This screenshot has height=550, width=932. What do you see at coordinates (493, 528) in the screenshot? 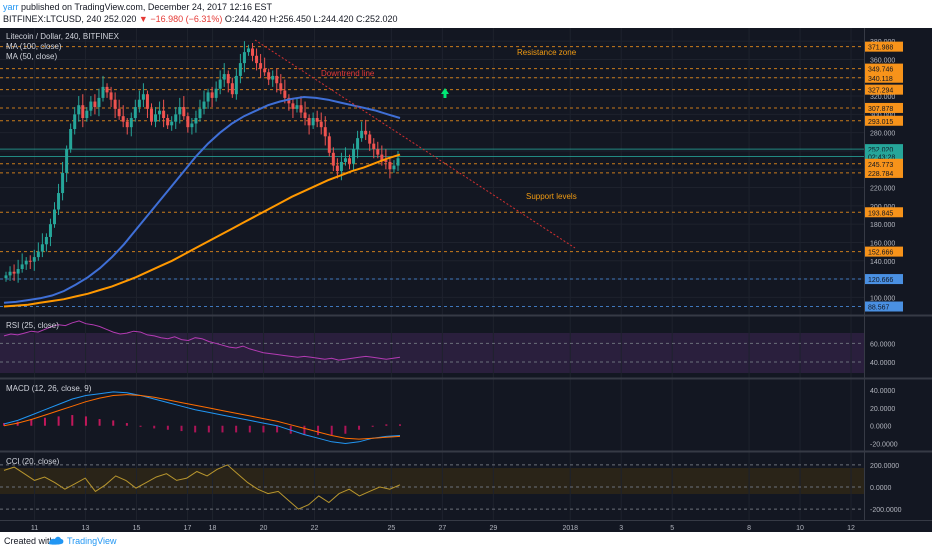
I see `time-tick-label: 29` at bounding box center [493, 528].